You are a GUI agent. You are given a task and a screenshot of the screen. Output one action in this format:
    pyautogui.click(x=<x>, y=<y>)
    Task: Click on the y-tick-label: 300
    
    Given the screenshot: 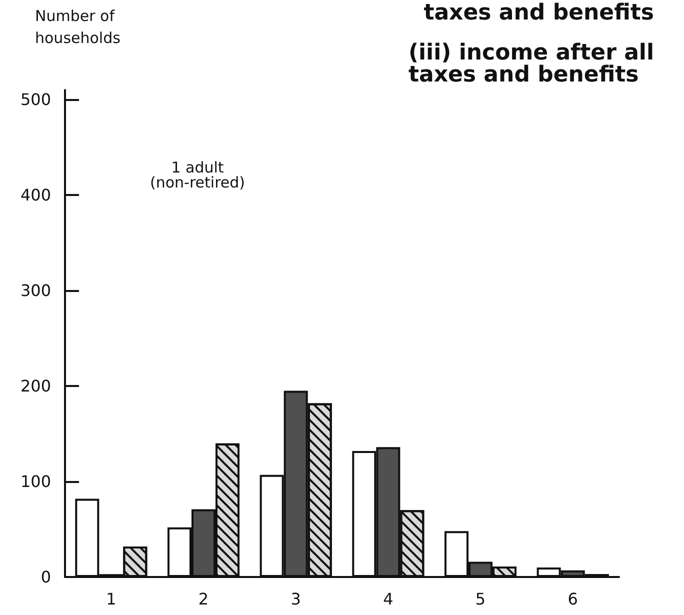 What is the action you would take?
    pyautogui.click(x=35, y=290)
    